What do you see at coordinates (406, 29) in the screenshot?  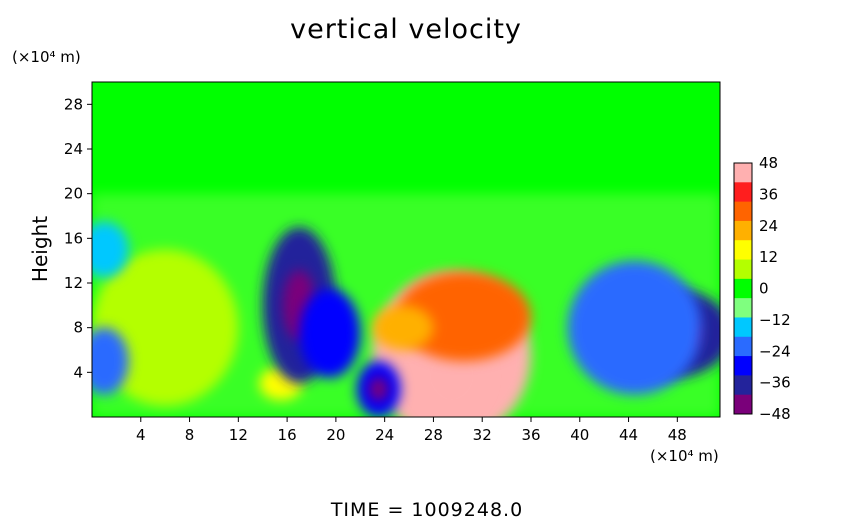 I see `chart-title: vertical velocity` at bounding box center [406, 29].